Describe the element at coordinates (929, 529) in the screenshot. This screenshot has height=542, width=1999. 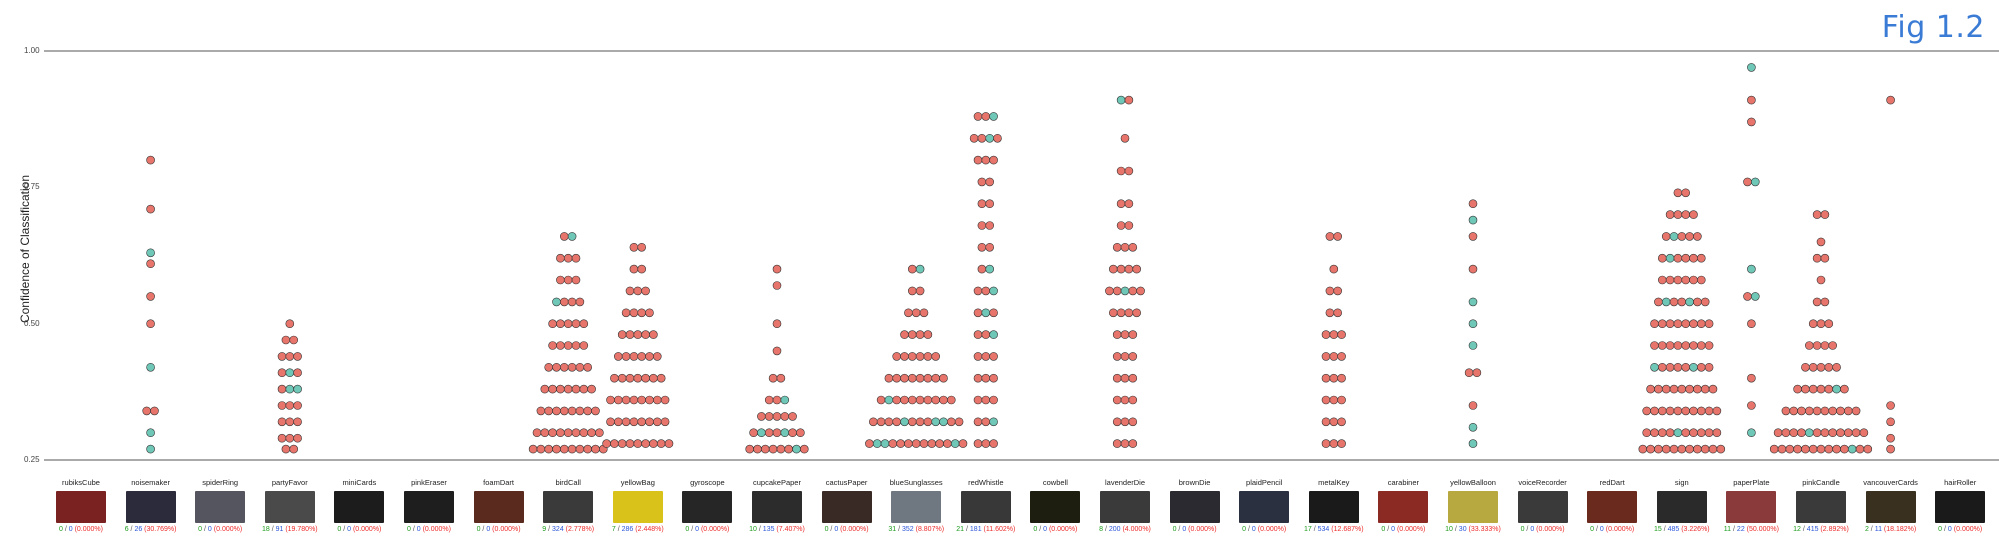
I see `percent-correct: (8.807%)` at that location.